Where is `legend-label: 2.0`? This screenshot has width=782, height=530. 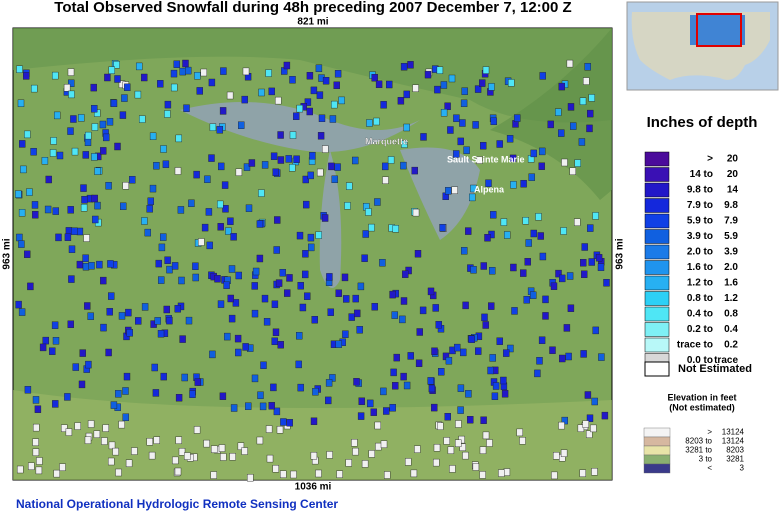
legend-label: 2.0 is located at coordinates (731, 267).